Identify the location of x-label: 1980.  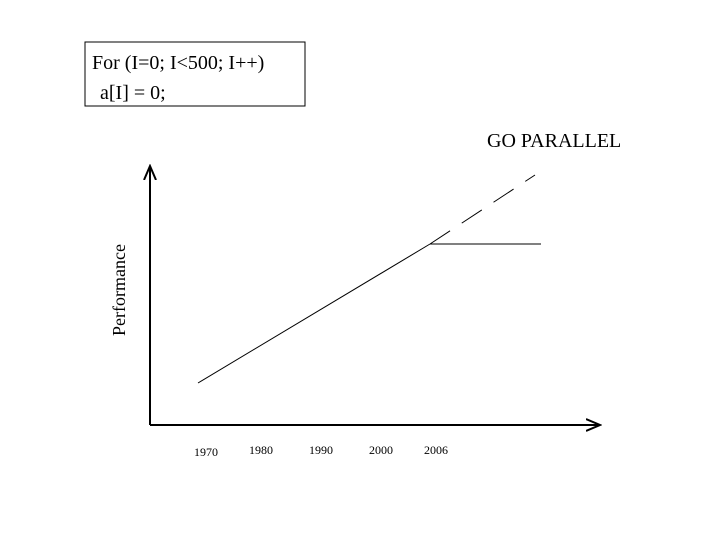
(261, 450).